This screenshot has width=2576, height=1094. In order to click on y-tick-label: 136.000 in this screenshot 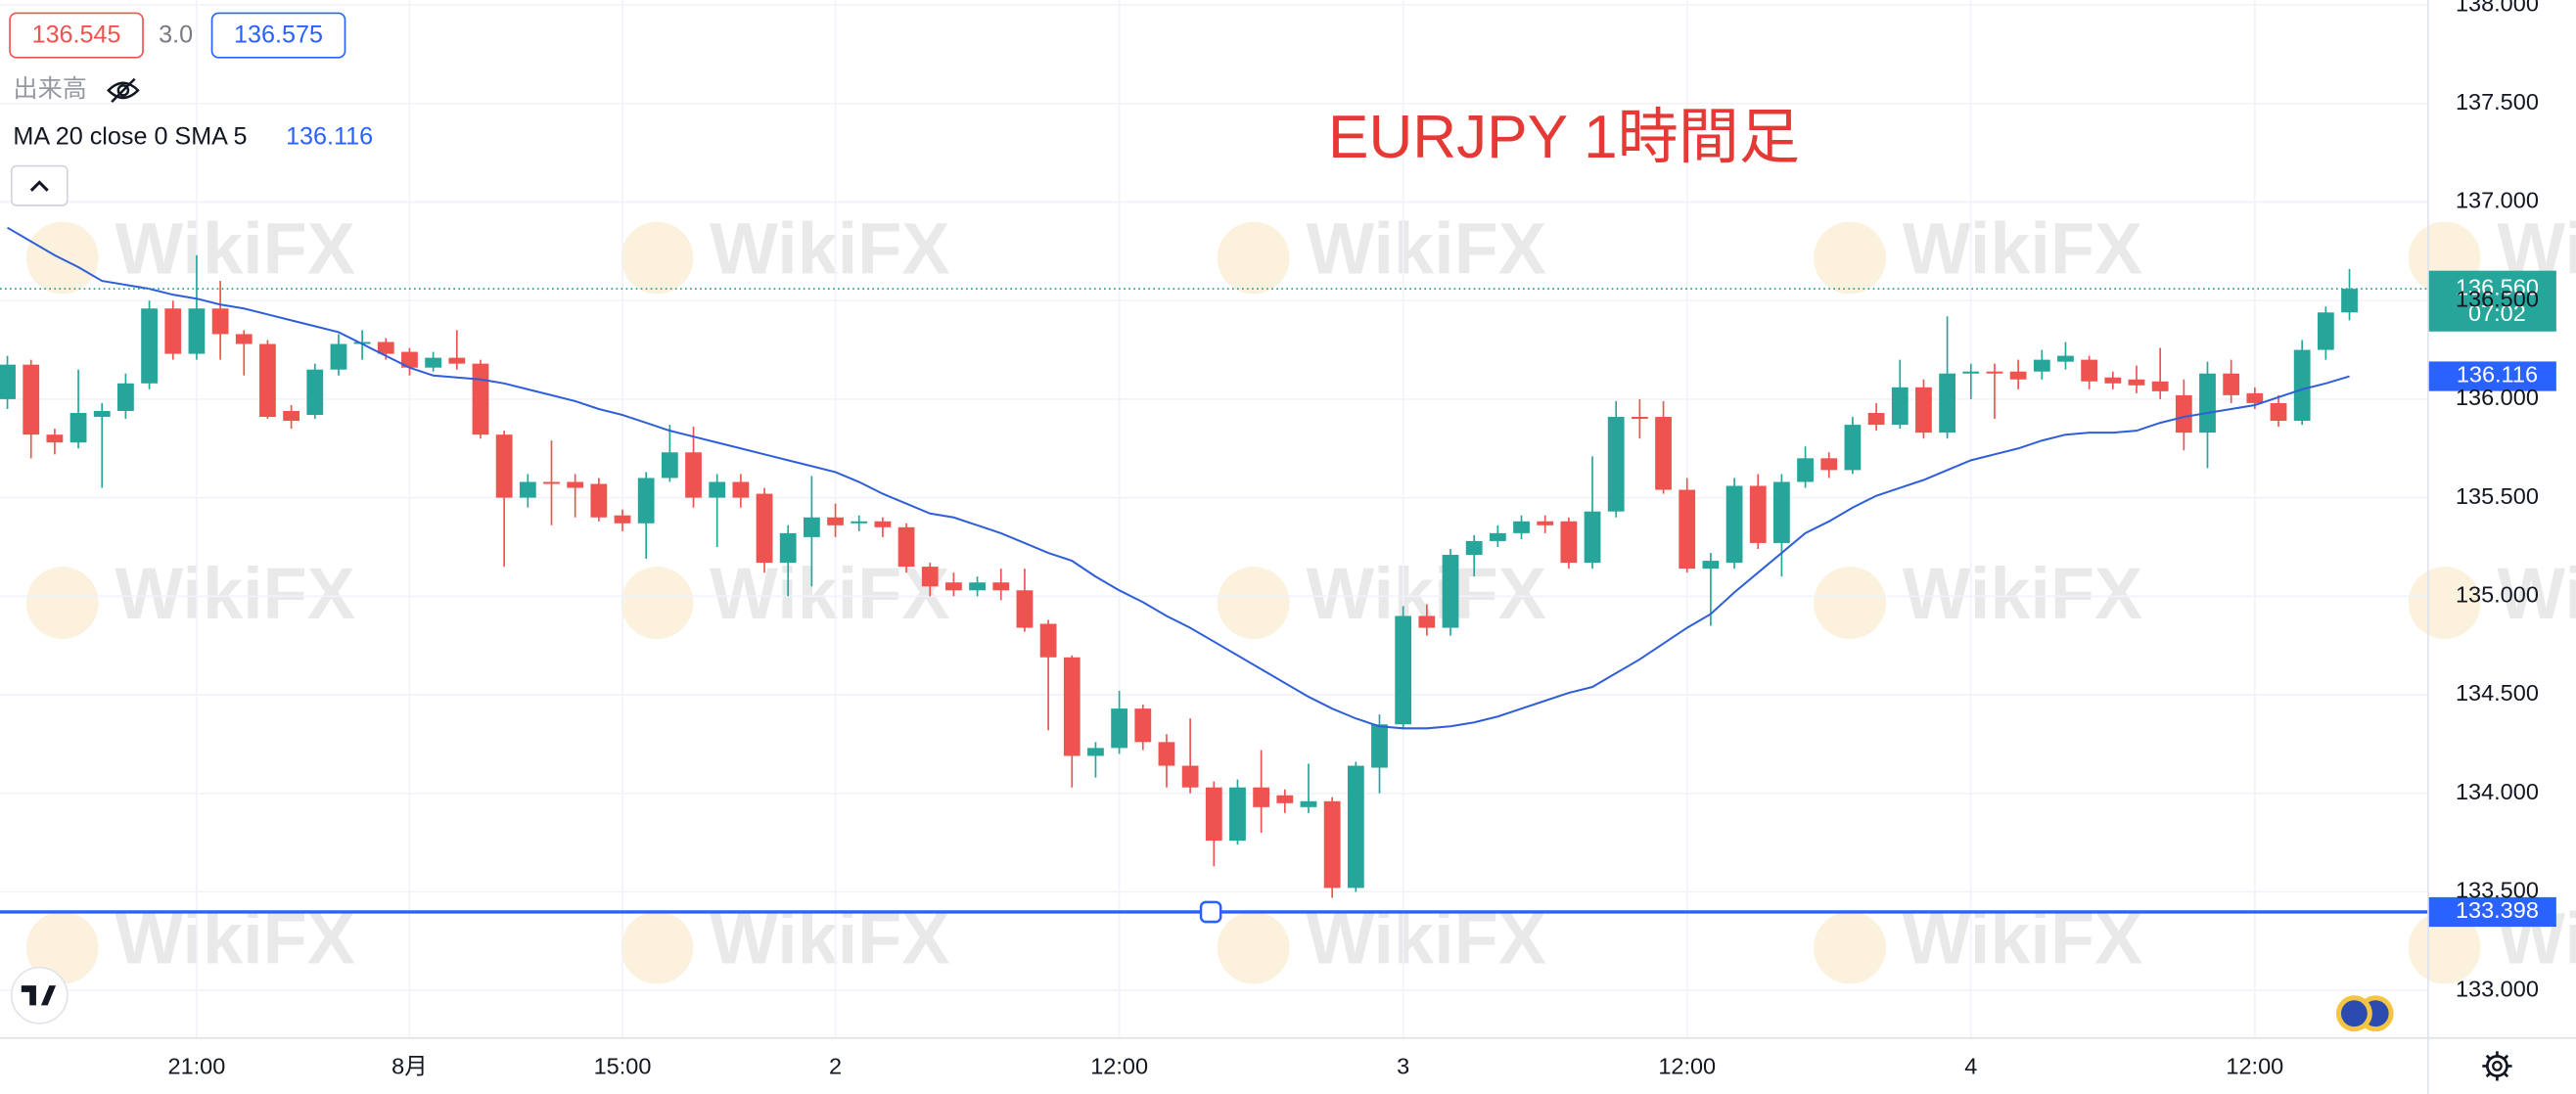, I will do `click(2498, 397)`.